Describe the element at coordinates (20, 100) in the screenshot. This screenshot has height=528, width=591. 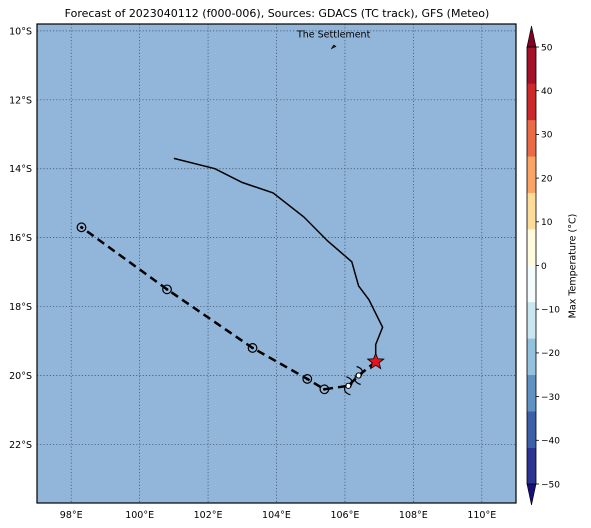
I see `y-tick-label: 12°S` at that location.